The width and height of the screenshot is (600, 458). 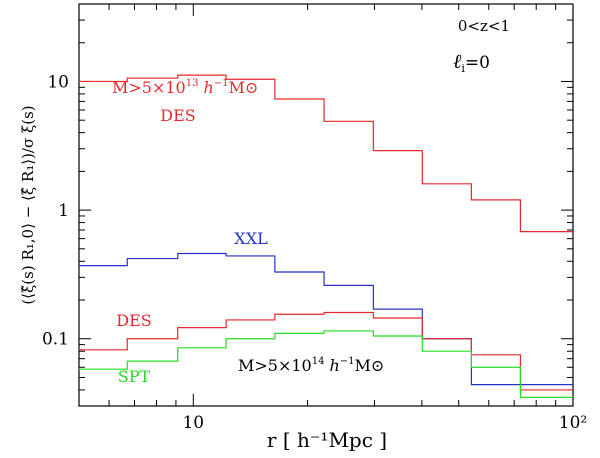 What do you see at coordinates (251, 238) in the screenshot?
I see `xxl-label: XXL` at bounding box center [251, 238].